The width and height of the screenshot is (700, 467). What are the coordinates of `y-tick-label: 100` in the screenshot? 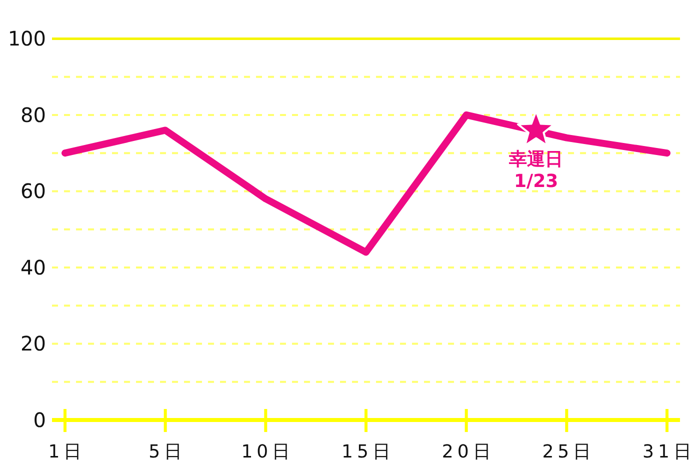 It's located at (27, 38).